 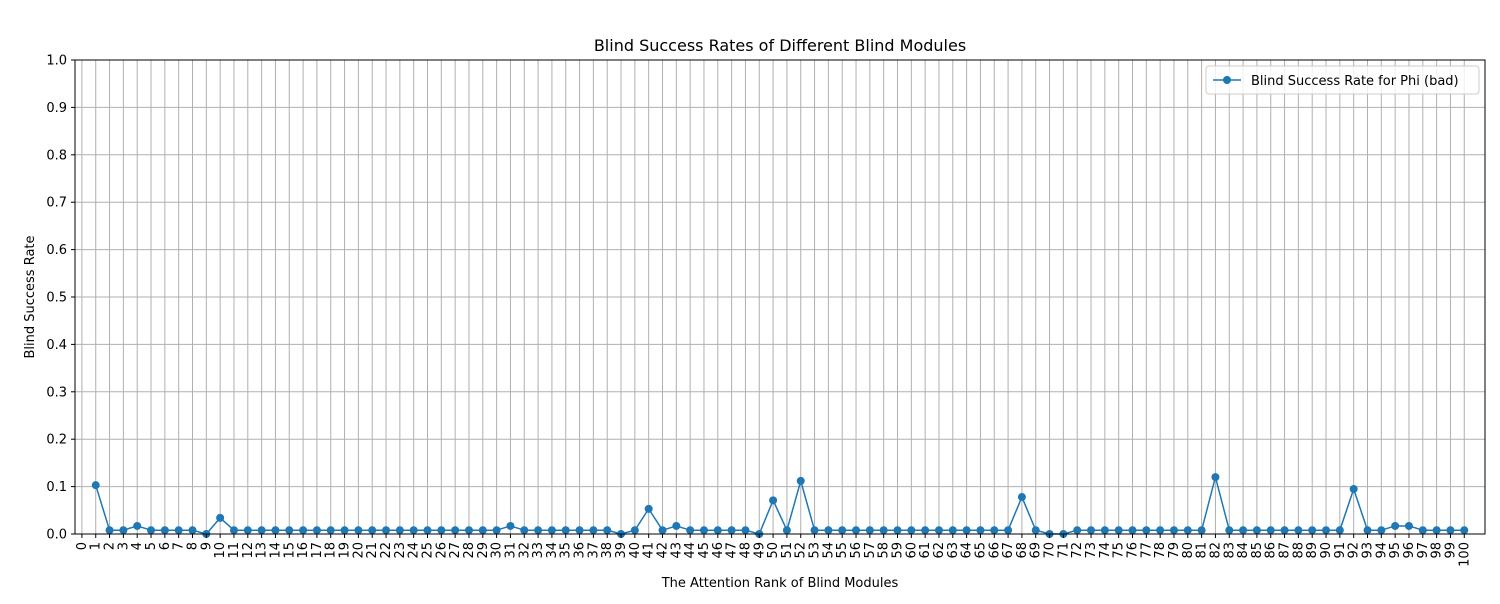 I want to click on legend: Blind Success Rate for Phi (bad), so click(x=1342, y=80).